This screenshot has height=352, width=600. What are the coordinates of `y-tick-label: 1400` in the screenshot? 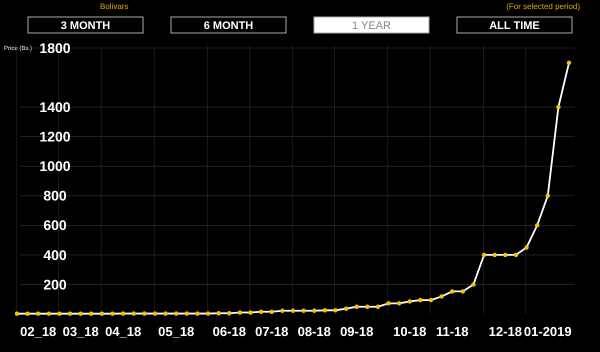 It's located at (55, 107).